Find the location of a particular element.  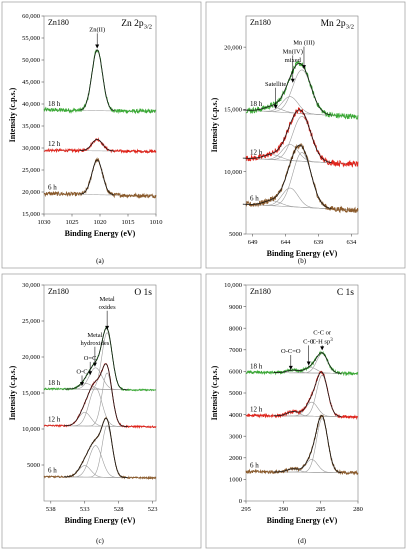

y-tick-label: 8000 is located at coordinates (235, 328).